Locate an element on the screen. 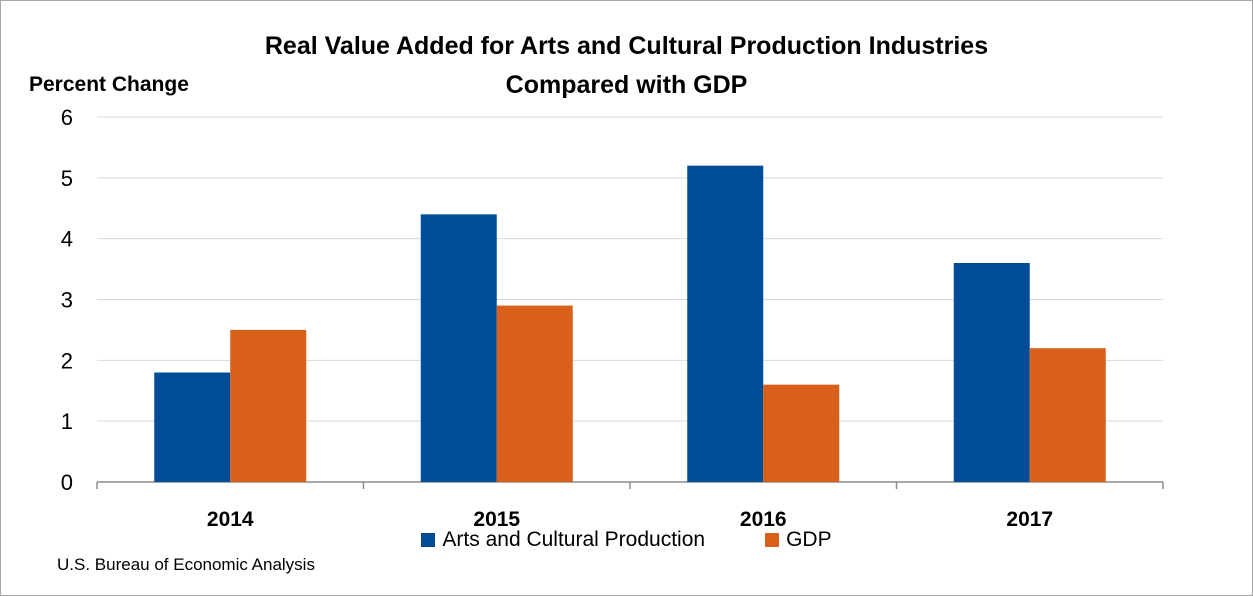  legend-item-gdp: GDP is located at coordinates (798, 540).